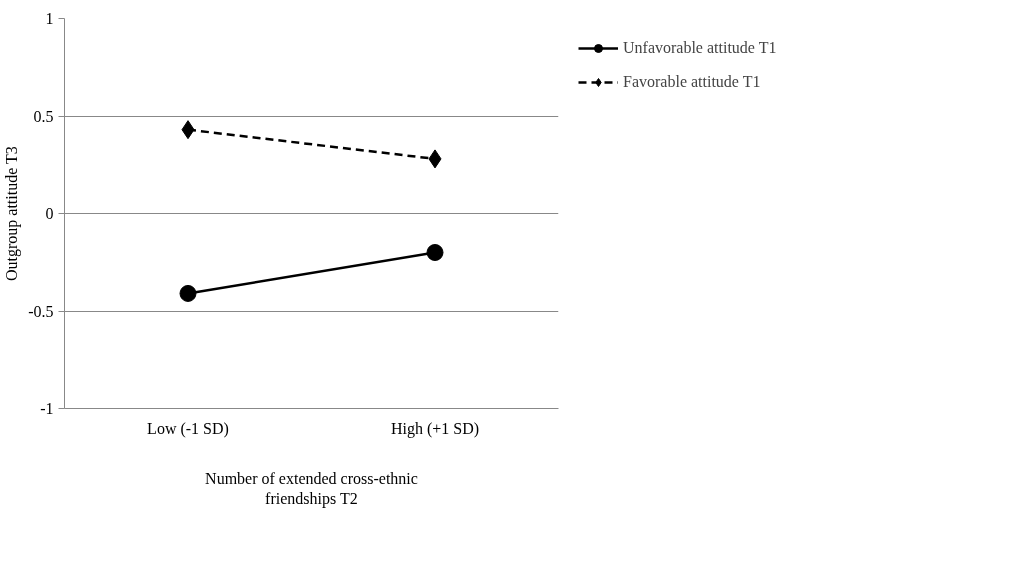  Describe the element at coordinates (188, 428) in the screenshot. I see `x-tick-label: Low (-1 SD)` at that location.